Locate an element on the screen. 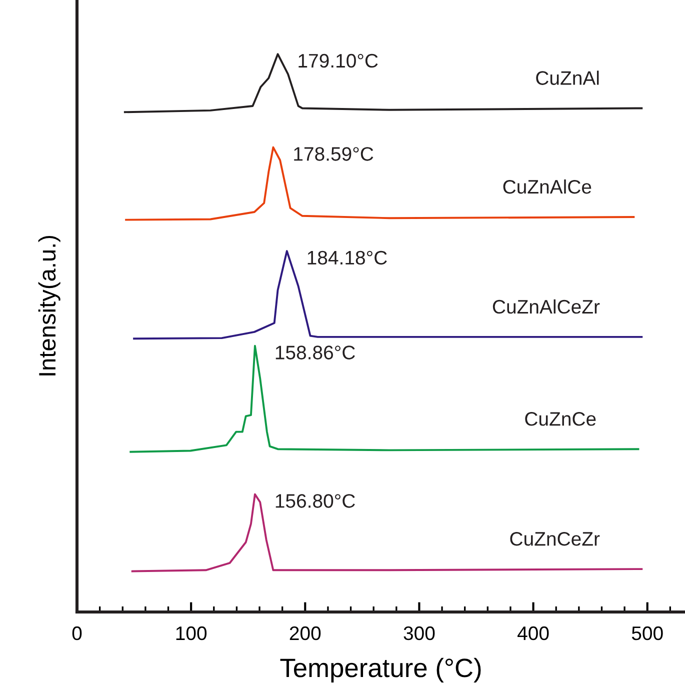  y-axis-title: Intensity(a.u.) is located at coordinates (49, 306).